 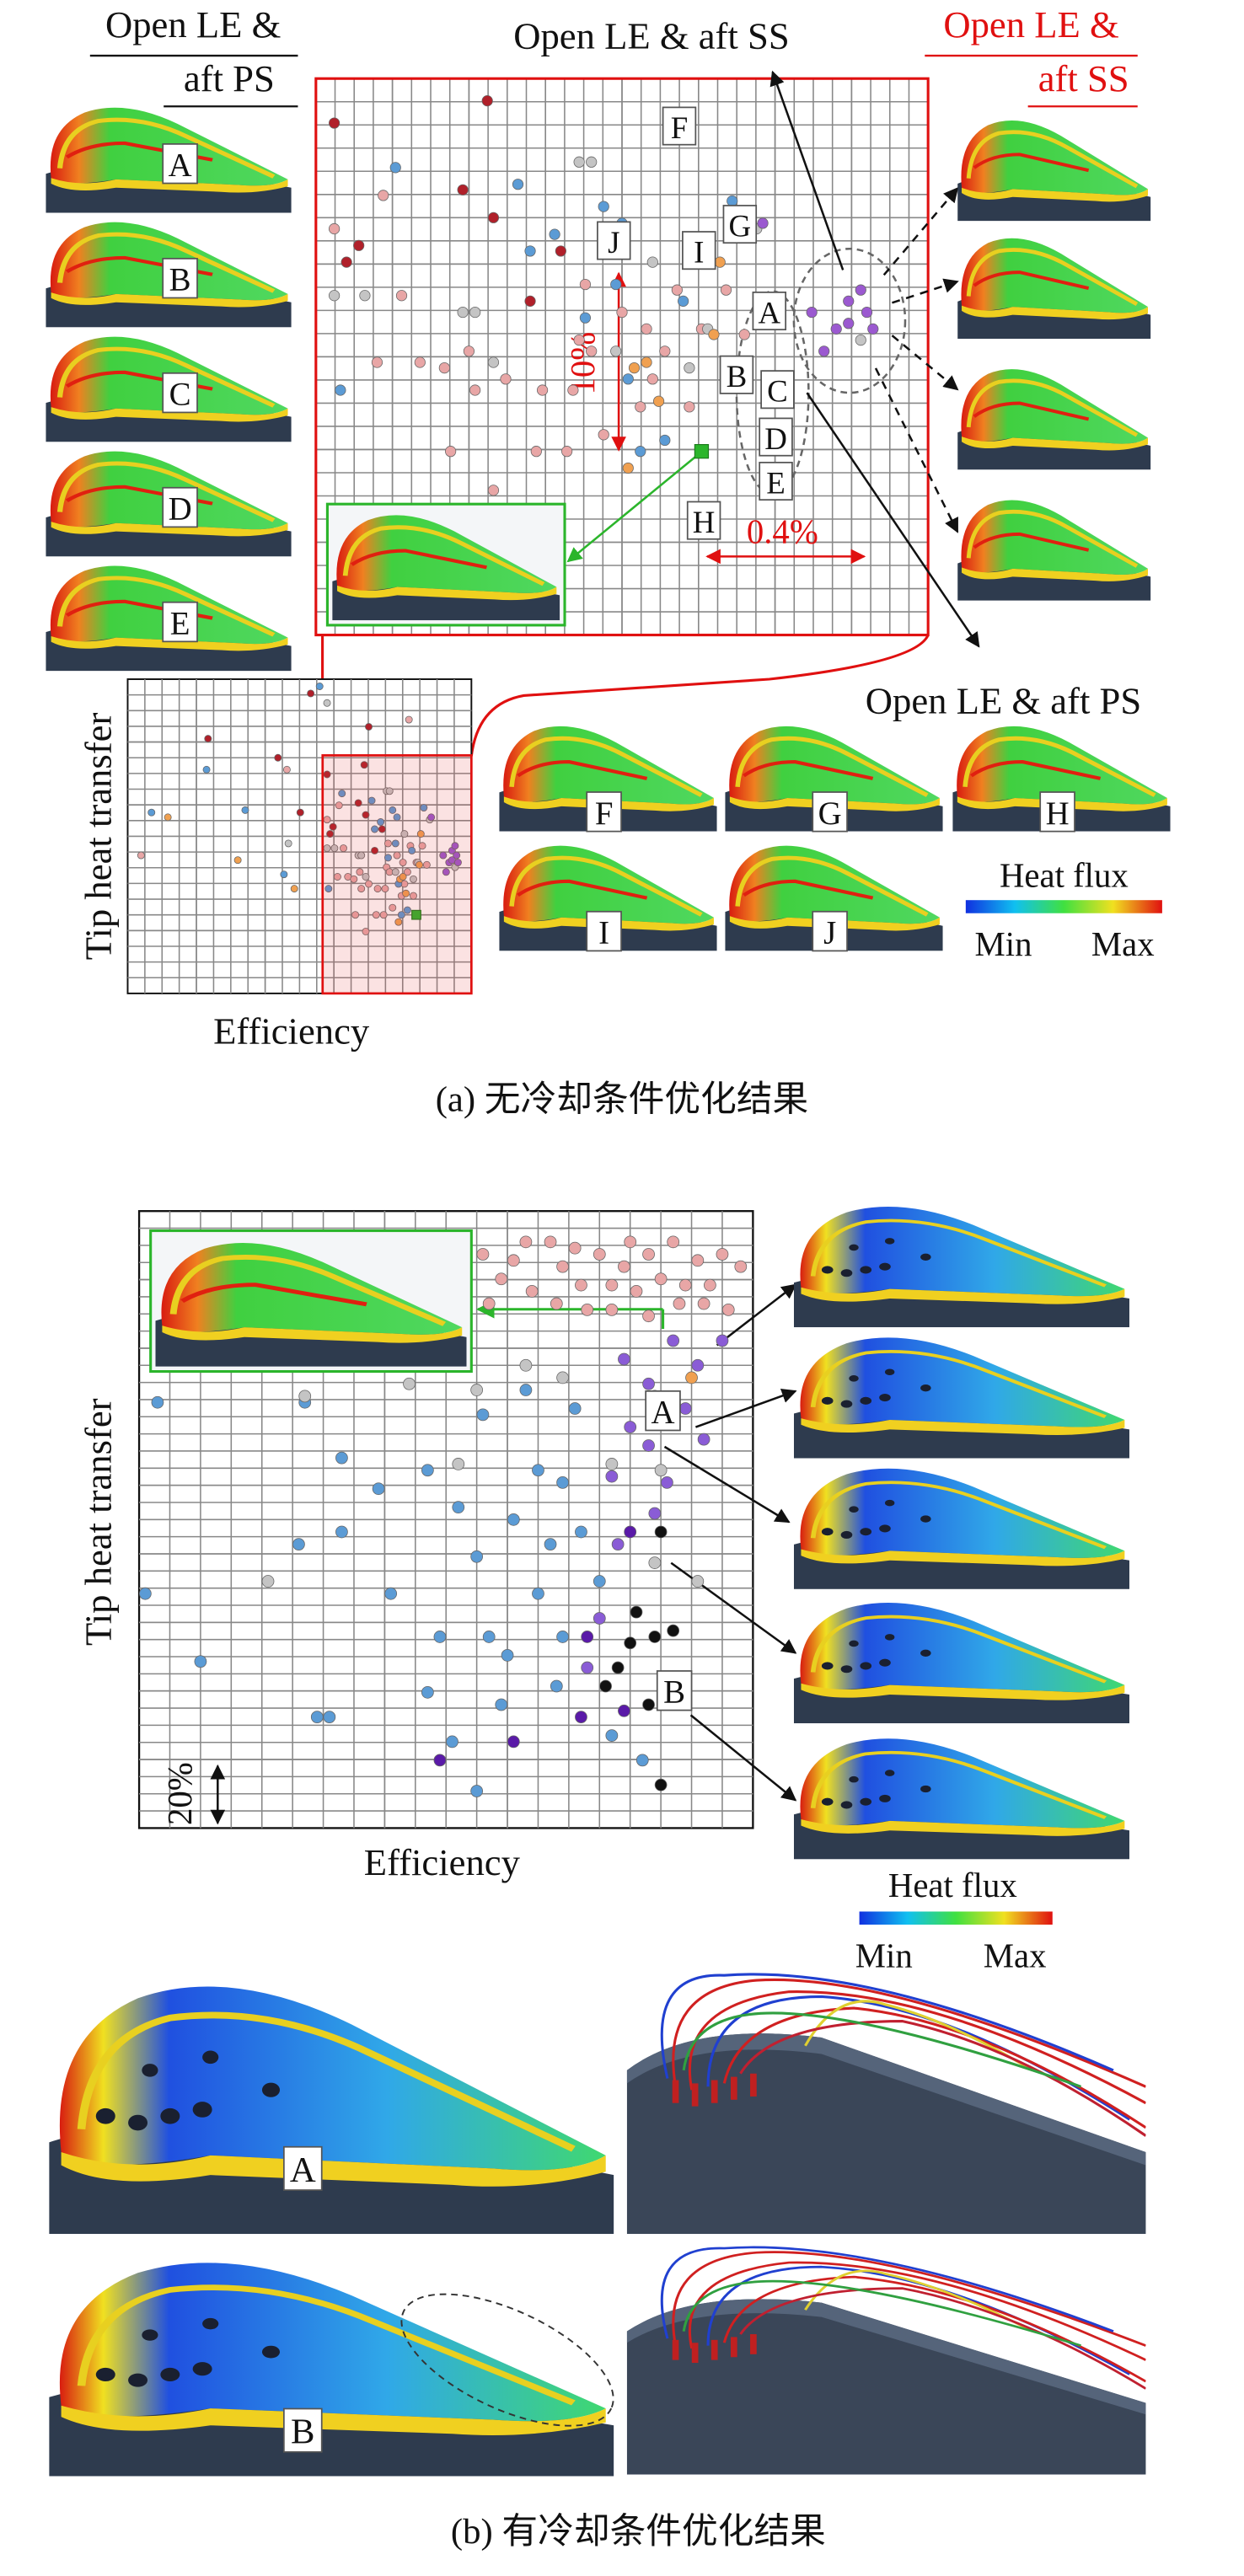 What do you see at coordinates (1123, 944) in the screenshot?
I see `legend-max: Max` at bounding box center [1123, 944].